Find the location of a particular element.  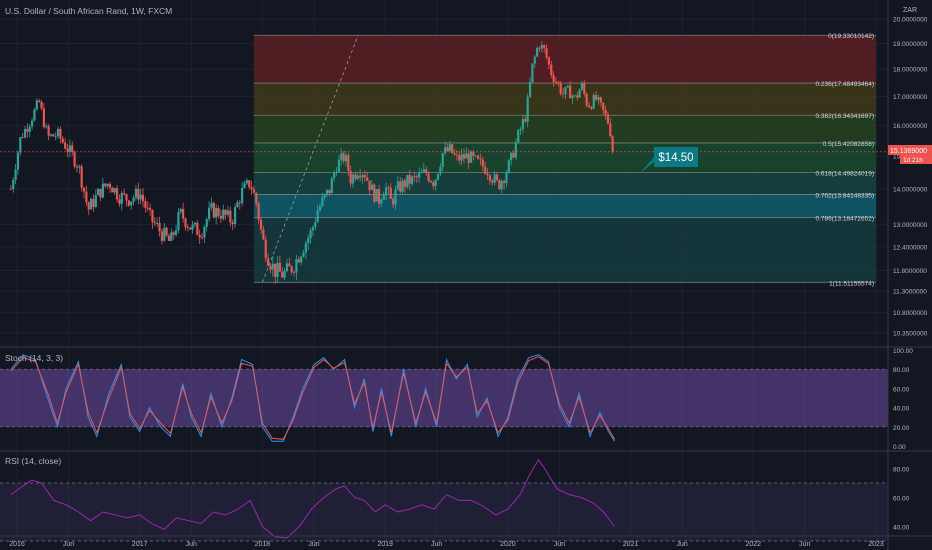

callout-bubble is located at coordinates (669, 160).